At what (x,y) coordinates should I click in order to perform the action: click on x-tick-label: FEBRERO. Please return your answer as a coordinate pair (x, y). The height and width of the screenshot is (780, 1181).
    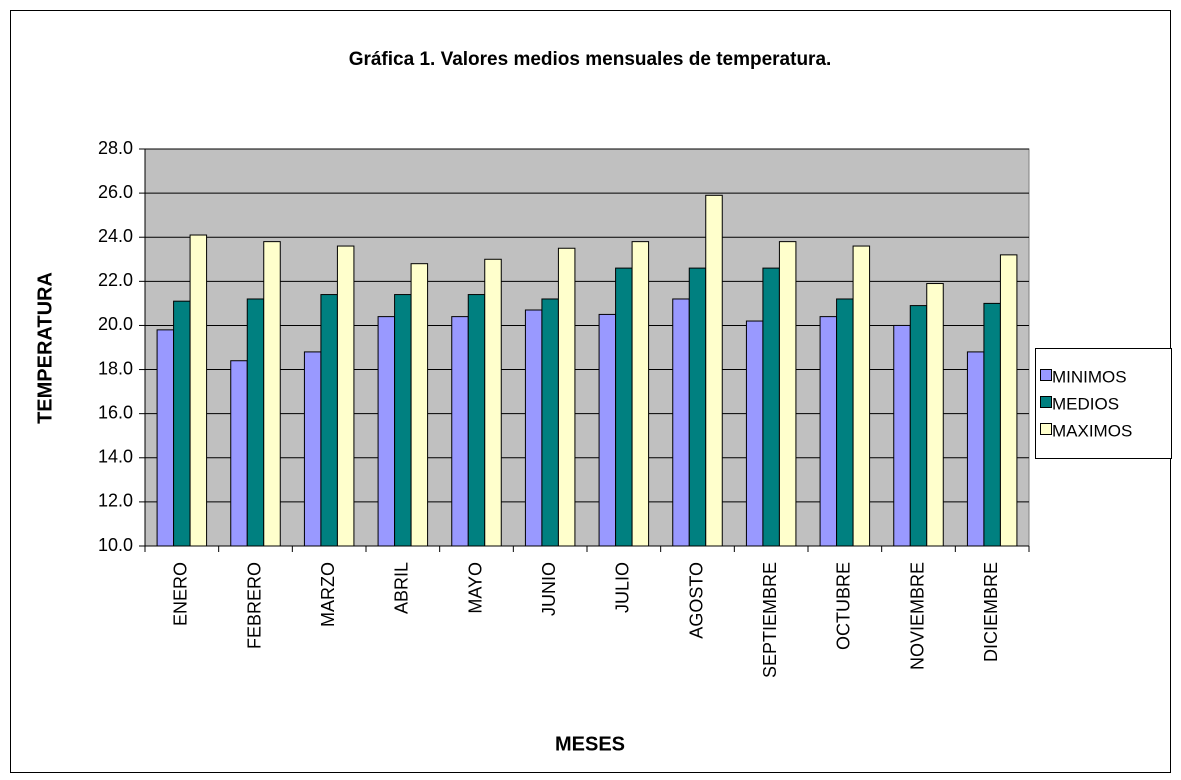
    Looking at the image, I should click on (254, 605).